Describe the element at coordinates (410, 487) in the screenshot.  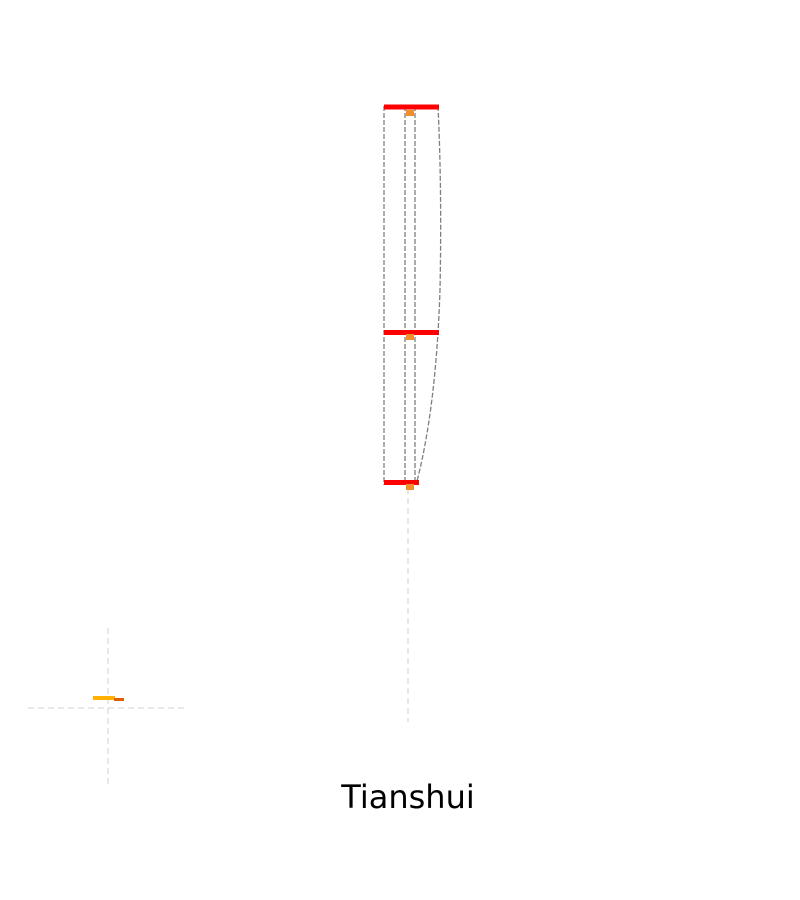
I see `base-level-marker` at that location.